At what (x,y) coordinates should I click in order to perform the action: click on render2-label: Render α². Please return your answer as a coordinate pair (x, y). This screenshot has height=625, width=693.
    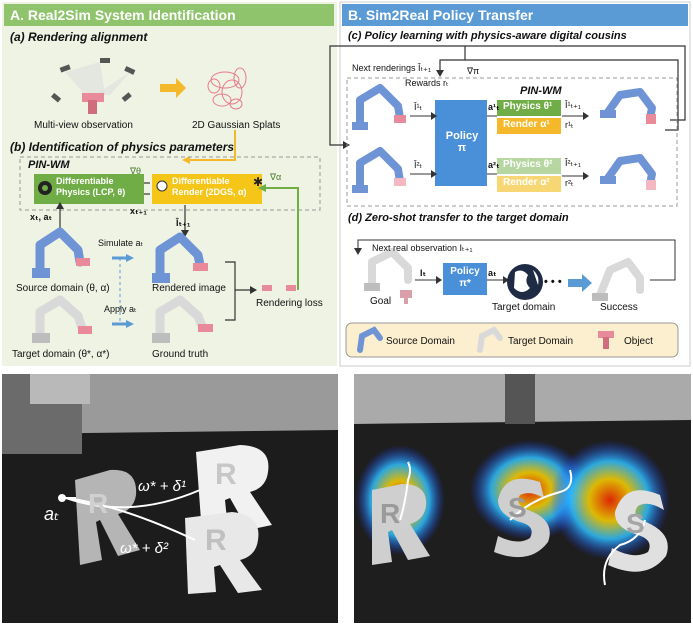
    Looking at the image, I should click on (526, 182).